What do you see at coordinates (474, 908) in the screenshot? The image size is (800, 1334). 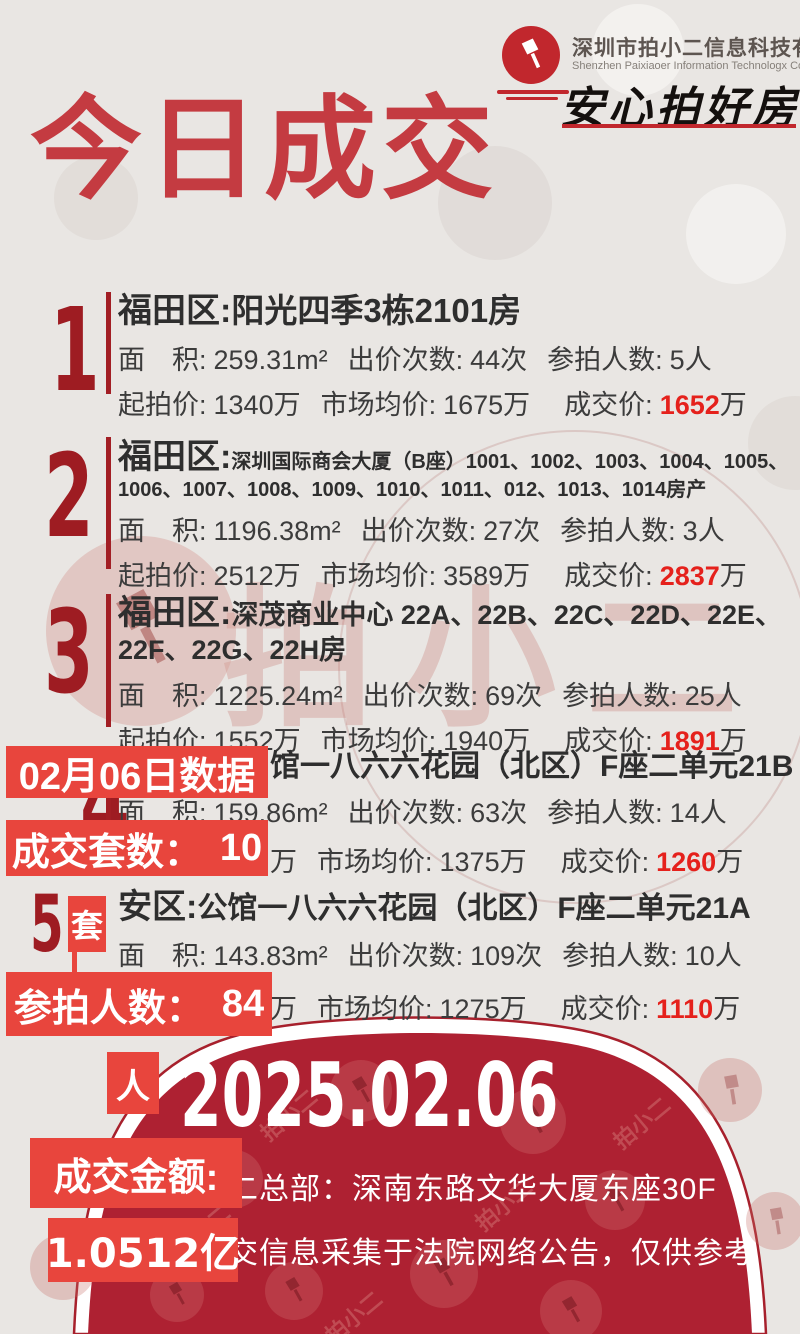 I see `item-name: 公馆一八六六花园（北区）F座二单元21A` at bounding box center [474, 908].